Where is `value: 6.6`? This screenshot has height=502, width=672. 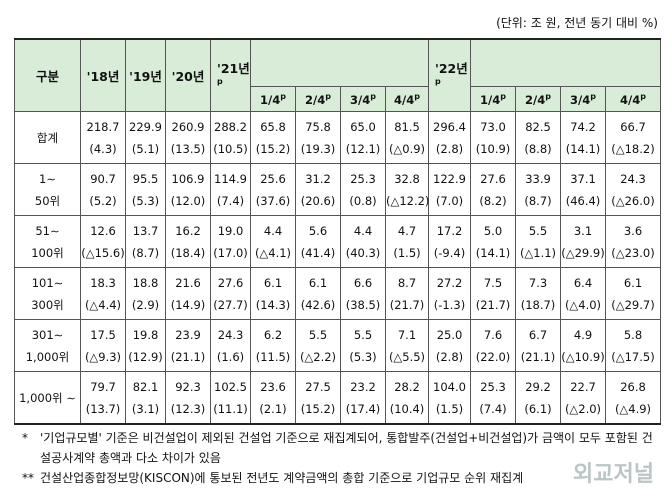
value: 6.6 is located at coordinates (363, 282).